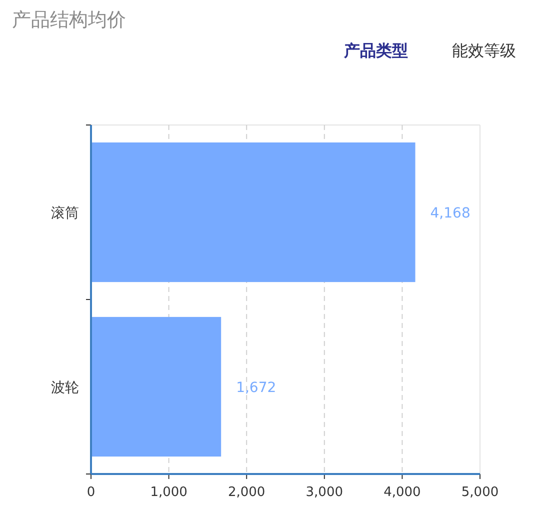 The width and height of the screenshot is (550, 519). What do you see at coordinates (375, 50) in the screenshot?
I see `text: 产品类型` at bounding box center [375, 50].